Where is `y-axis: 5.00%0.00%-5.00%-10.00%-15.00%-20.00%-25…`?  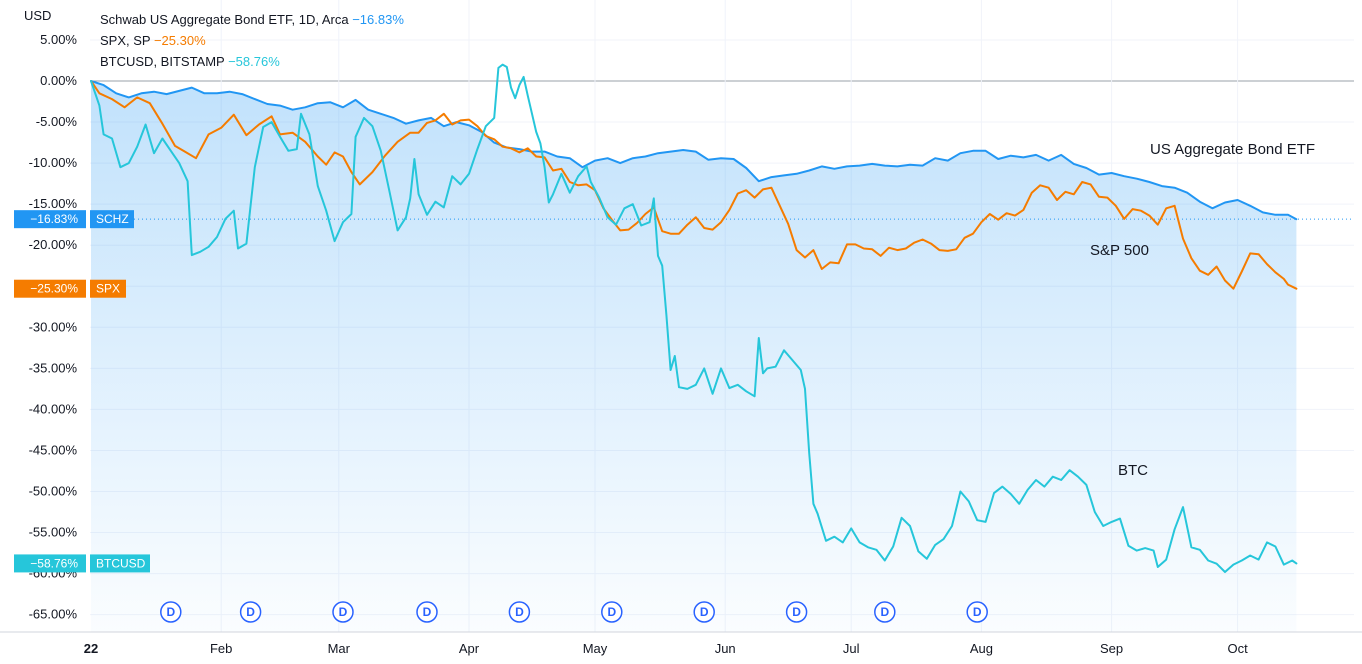
y-axis: 5.00%0.00%-5.00%-10.00%-15.00%-20.00%-25… is located at coordinates (50, 315).